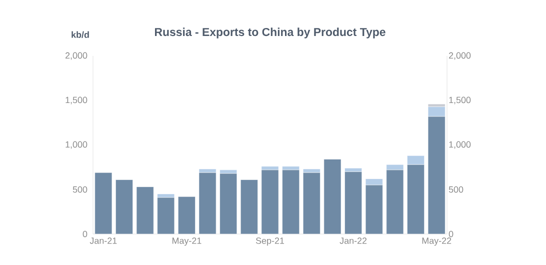  I want to click on x-tick-label: Jan-22, so click(353, 241).